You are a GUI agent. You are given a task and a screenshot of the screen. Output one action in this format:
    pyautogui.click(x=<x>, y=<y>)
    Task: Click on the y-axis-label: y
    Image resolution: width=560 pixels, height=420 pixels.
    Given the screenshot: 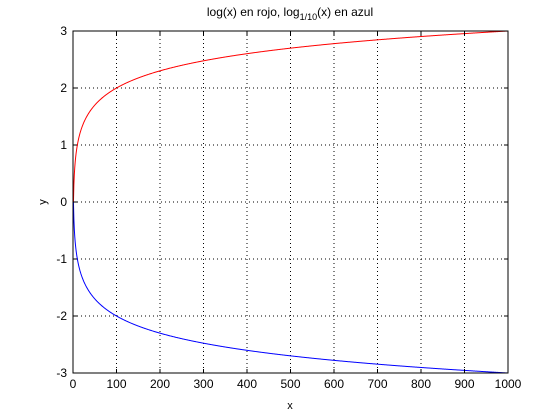 What is the action you would take?
    pyautogui.click(x=43, y=202)
    